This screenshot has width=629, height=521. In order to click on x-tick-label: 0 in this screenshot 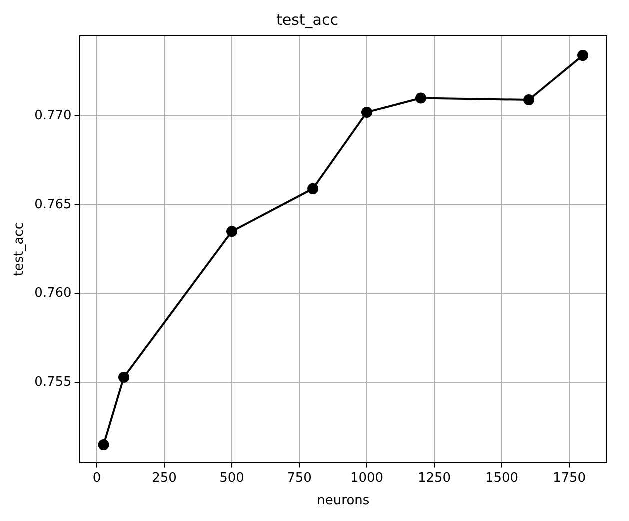, I will do `click(97, 478)`.